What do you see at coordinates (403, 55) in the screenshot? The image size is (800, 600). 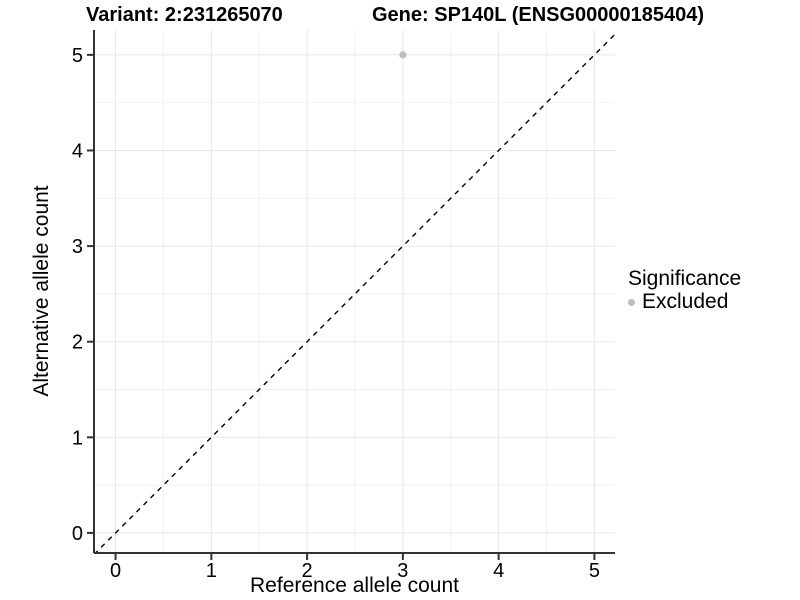 I see `data-point` at bounding box center [403, 55].